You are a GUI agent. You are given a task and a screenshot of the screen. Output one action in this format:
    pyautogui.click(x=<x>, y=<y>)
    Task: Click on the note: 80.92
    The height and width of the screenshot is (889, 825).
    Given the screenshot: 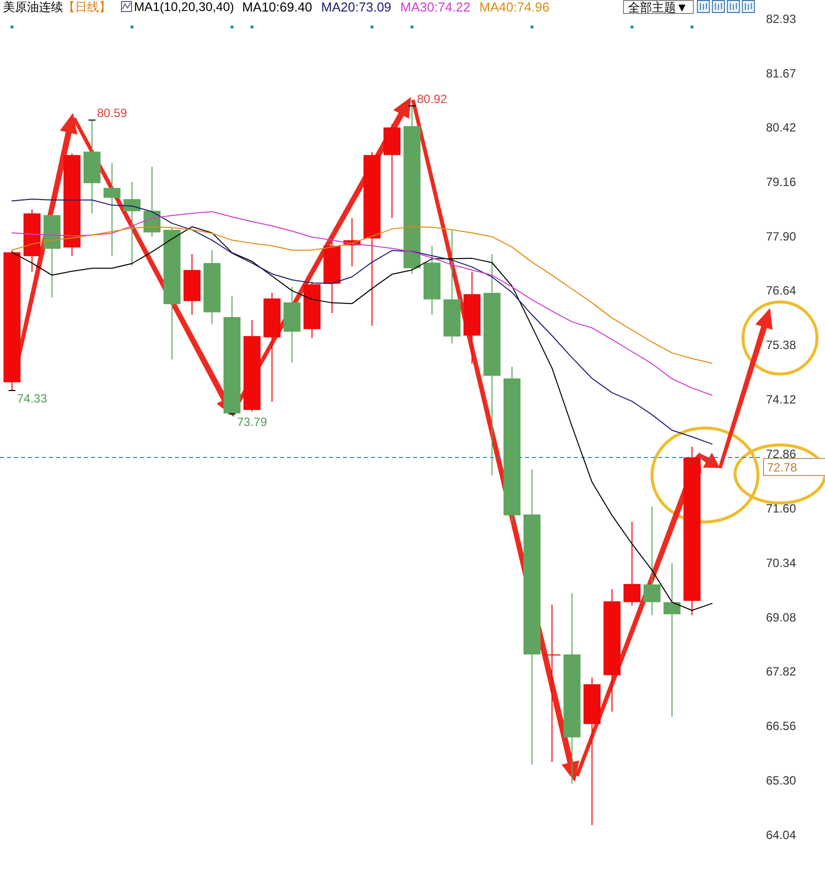 What is the action you would take?
    pyautogui.click(x=428, y=99)
    